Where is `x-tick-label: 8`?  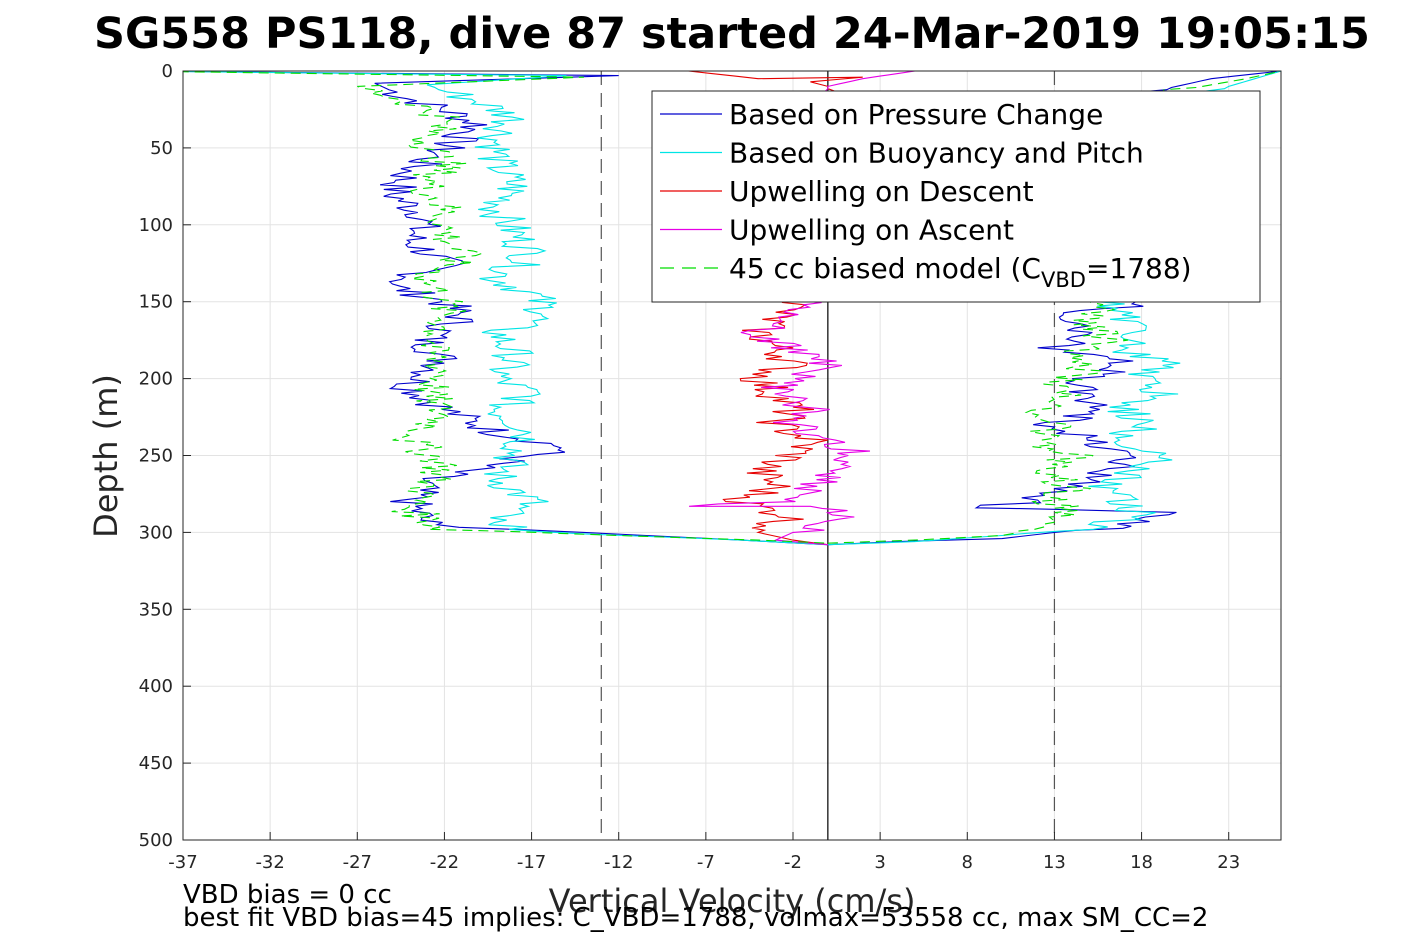
x-tick-label: 8 is located at coordinates (967, 862).